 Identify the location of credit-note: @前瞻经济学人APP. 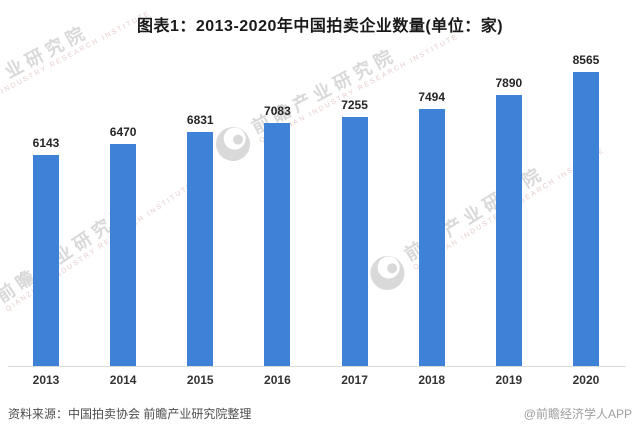
(577, 414).